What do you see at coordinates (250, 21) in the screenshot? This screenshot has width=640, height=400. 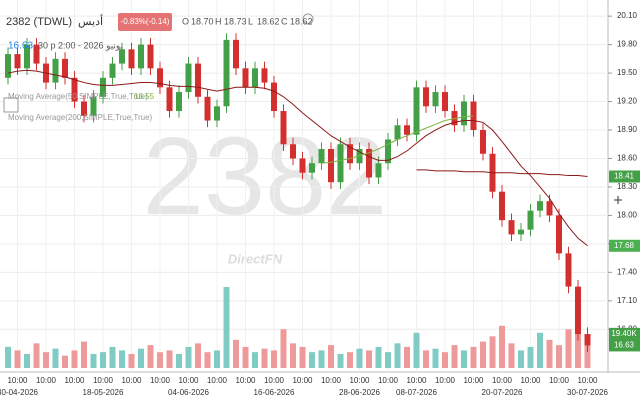 I see `quote-key: L` at bounding box center [250, 21].